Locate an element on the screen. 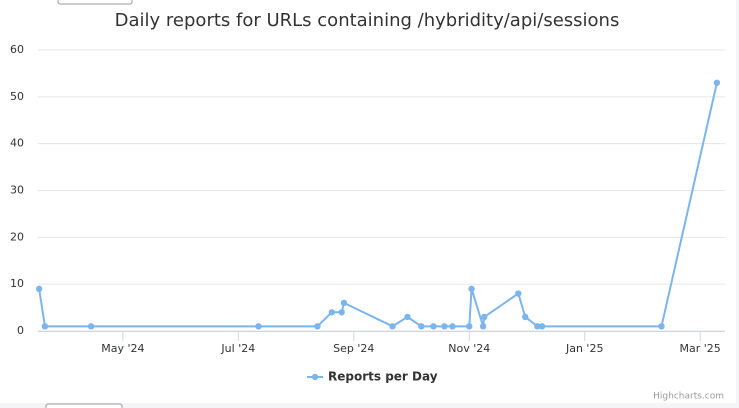 This screenshot has width=739, height=408. x-tick-label: Nov '24 is located at coordinates (469, 348).